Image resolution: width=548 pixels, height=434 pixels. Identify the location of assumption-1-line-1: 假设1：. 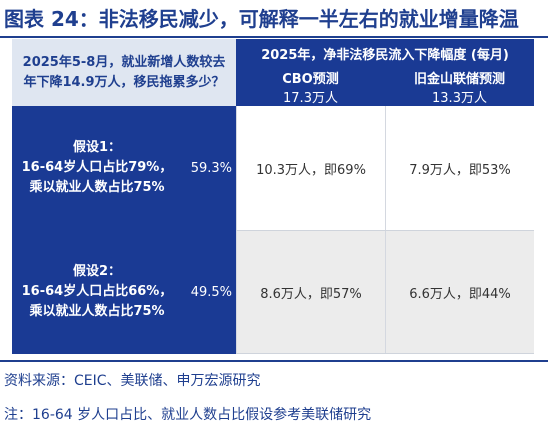
(97, 147).